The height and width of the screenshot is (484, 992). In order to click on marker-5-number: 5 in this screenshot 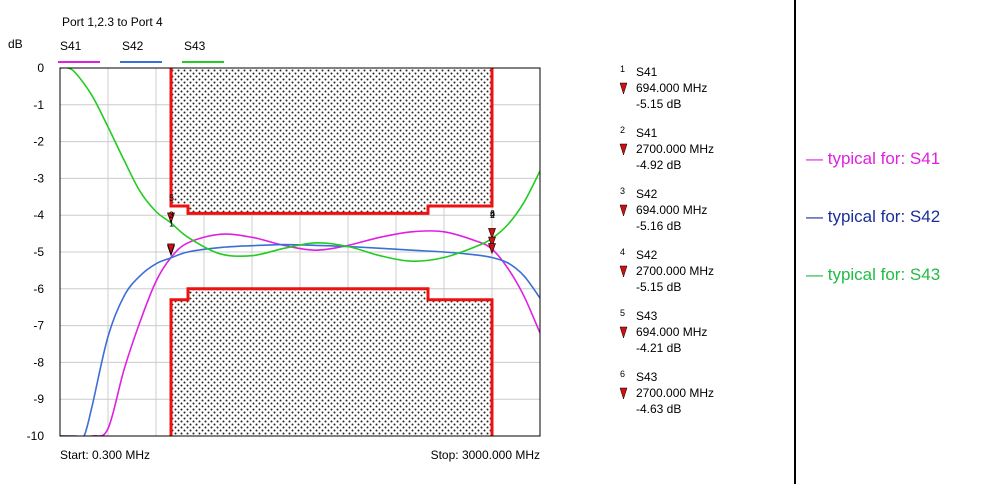, I will do `click(171, 198)`.